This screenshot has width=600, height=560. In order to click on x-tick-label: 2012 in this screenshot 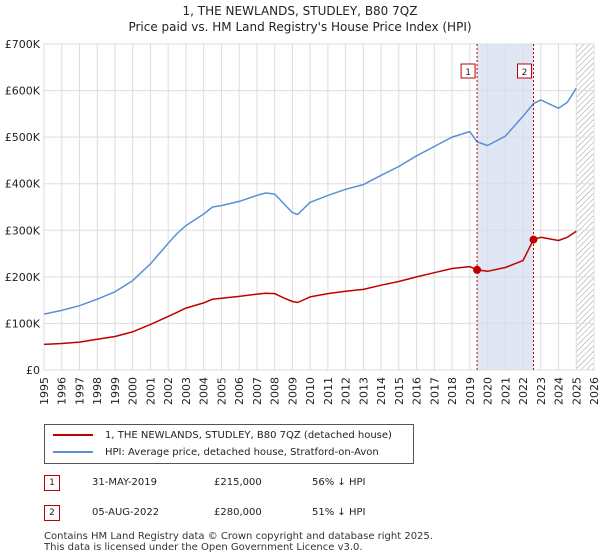, I will do `click(346, 391)`.